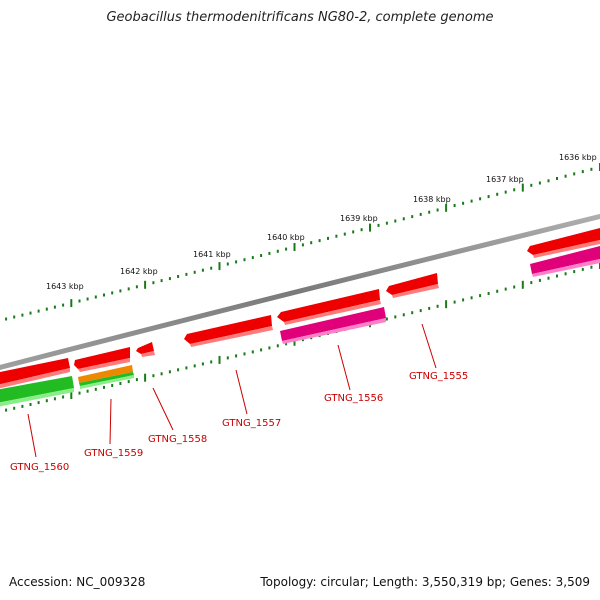 This screenshot has height=600, width=600. What do you see at coordinates (39, 467) in the screenshot?
I see `gene-label-1560: GTNG_1560` at bounding box center [39, 467].